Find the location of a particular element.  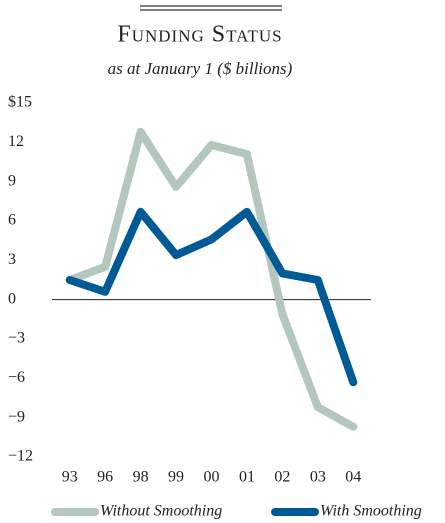

x-tick-label: 02 is located at coordinates (282, 477).